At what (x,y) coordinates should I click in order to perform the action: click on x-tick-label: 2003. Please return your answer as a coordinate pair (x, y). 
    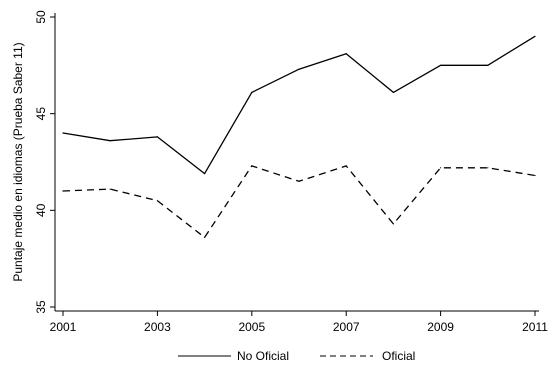
    Looking at the image, I should click on (157, 327).